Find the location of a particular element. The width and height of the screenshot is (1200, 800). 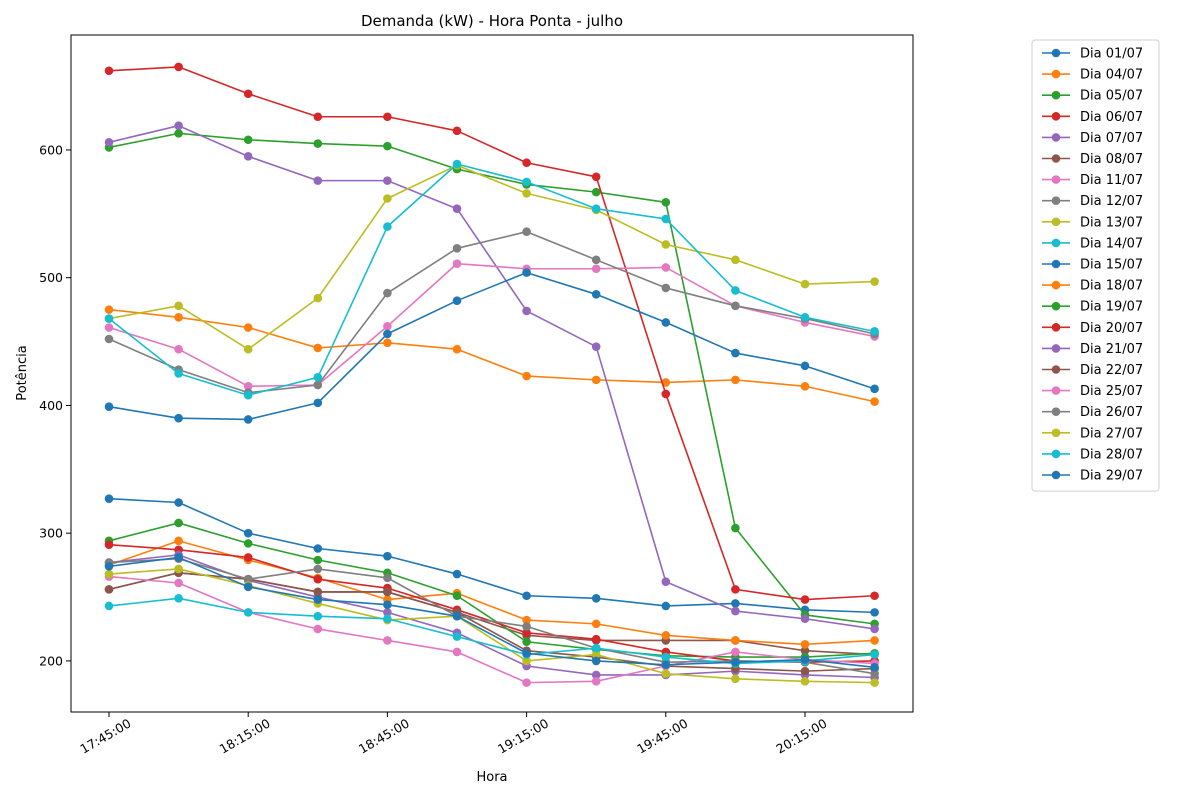

x-tick-label: 19:45:00 is located at coordinates (662, 736).